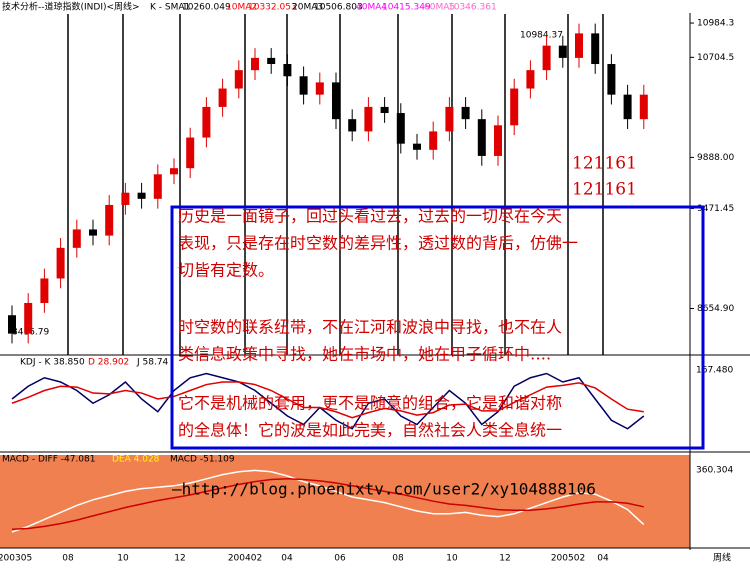 The height and width of the screenshot is (574, 750). What do you see at coordinates (568, 559) in the screenshot?
I see `x-tick-label: 200502` at bounding box center [568, 559].